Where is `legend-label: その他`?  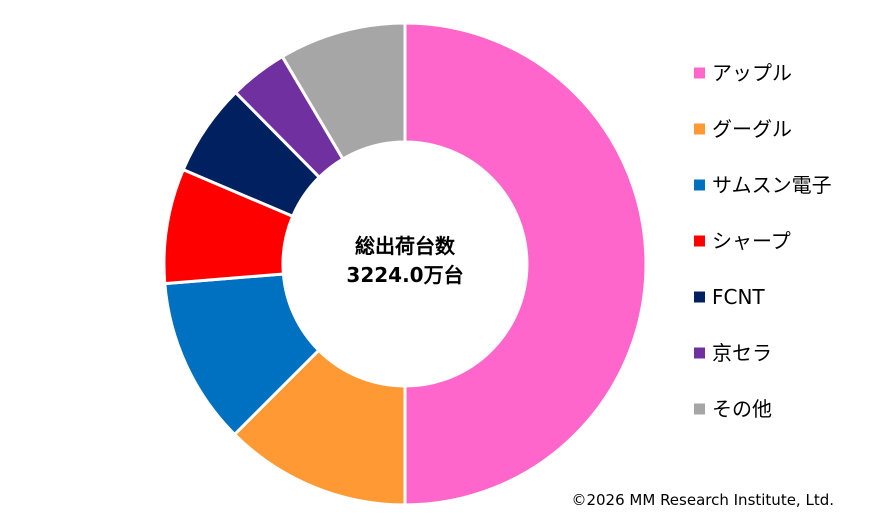 legend-label: その他 is located at coordinates (742, 409).